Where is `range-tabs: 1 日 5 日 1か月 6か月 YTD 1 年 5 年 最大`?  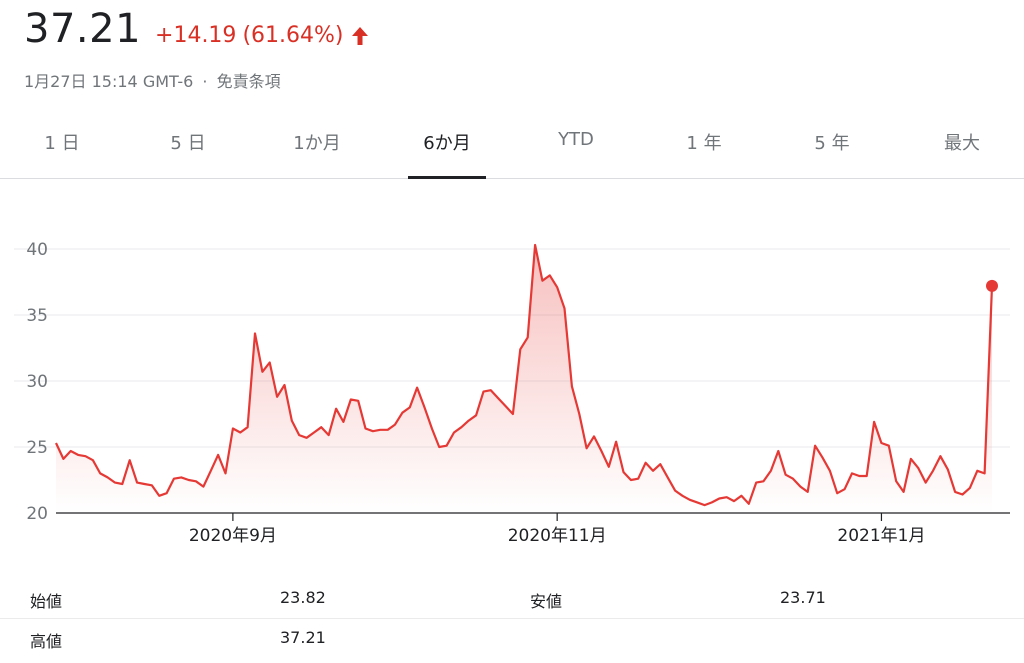 range-tabs: 1 日 5 日 1か月 6か月 YTD 1 年 5 年 最大 is located at coordinates (512, 145).